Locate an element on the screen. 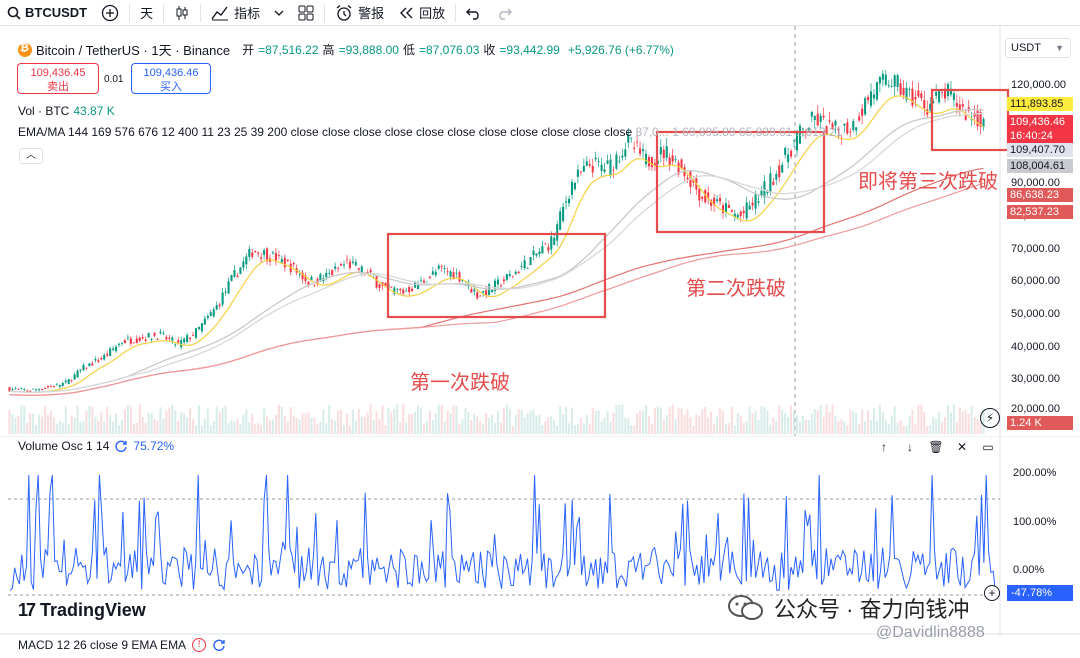 The height and width of the screenshot is (658, 1080). lightning-icon: ⚡ is located at coordinates (990, 418).